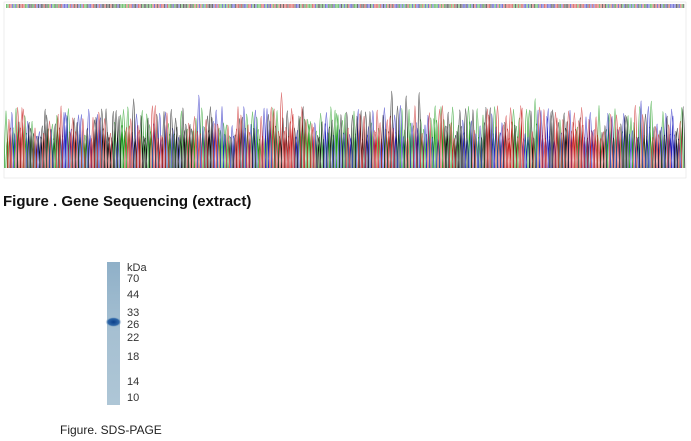 The image size is (691, 441). What do you see at coordinates (137, 268) in the screenshot?
I see `unit-label: kDa` at bounding box center [137, 268].